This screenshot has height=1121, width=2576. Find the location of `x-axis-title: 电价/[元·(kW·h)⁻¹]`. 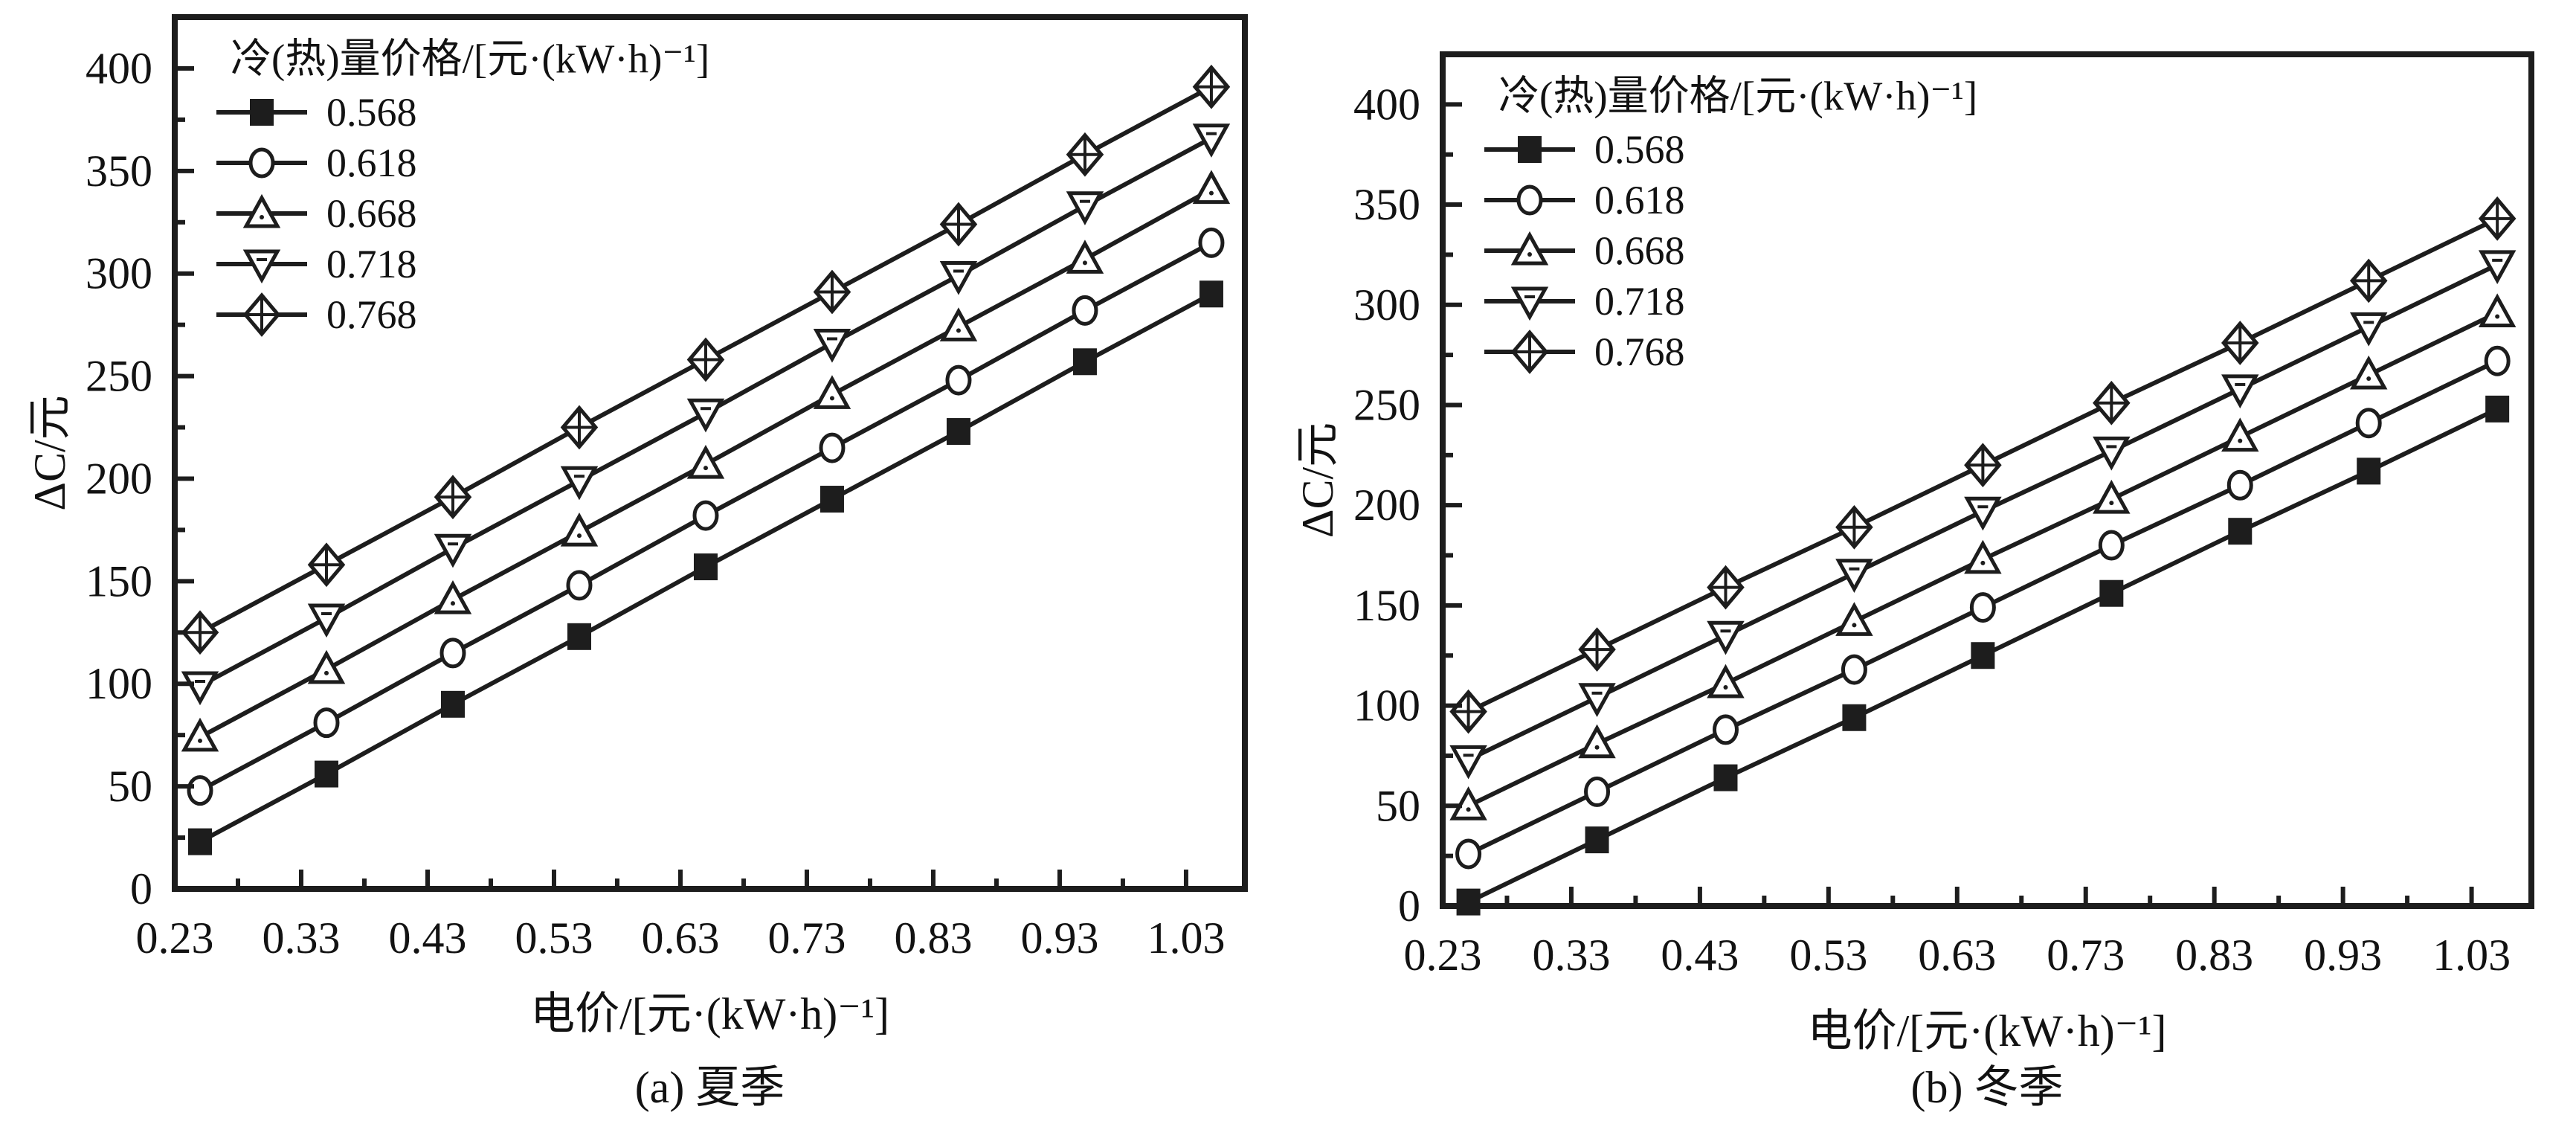

x-axis-title: 电价/[元·(kW·h)⁻¹] is located at coordinates (1987, 1031).